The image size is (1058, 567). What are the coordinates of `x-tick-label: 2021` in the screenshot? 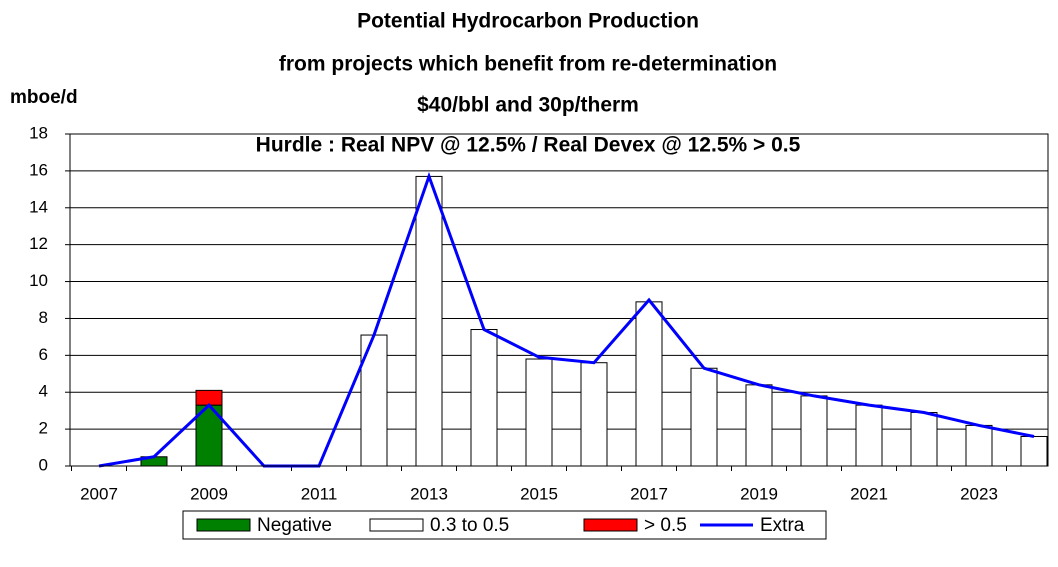 It's located at (869, 493).